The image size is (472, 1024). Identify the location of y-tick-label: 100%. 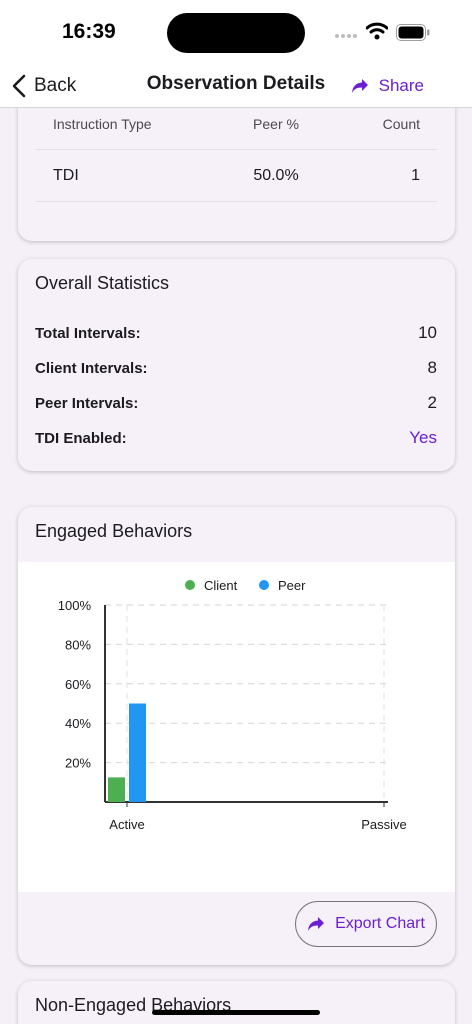
(75, 605).